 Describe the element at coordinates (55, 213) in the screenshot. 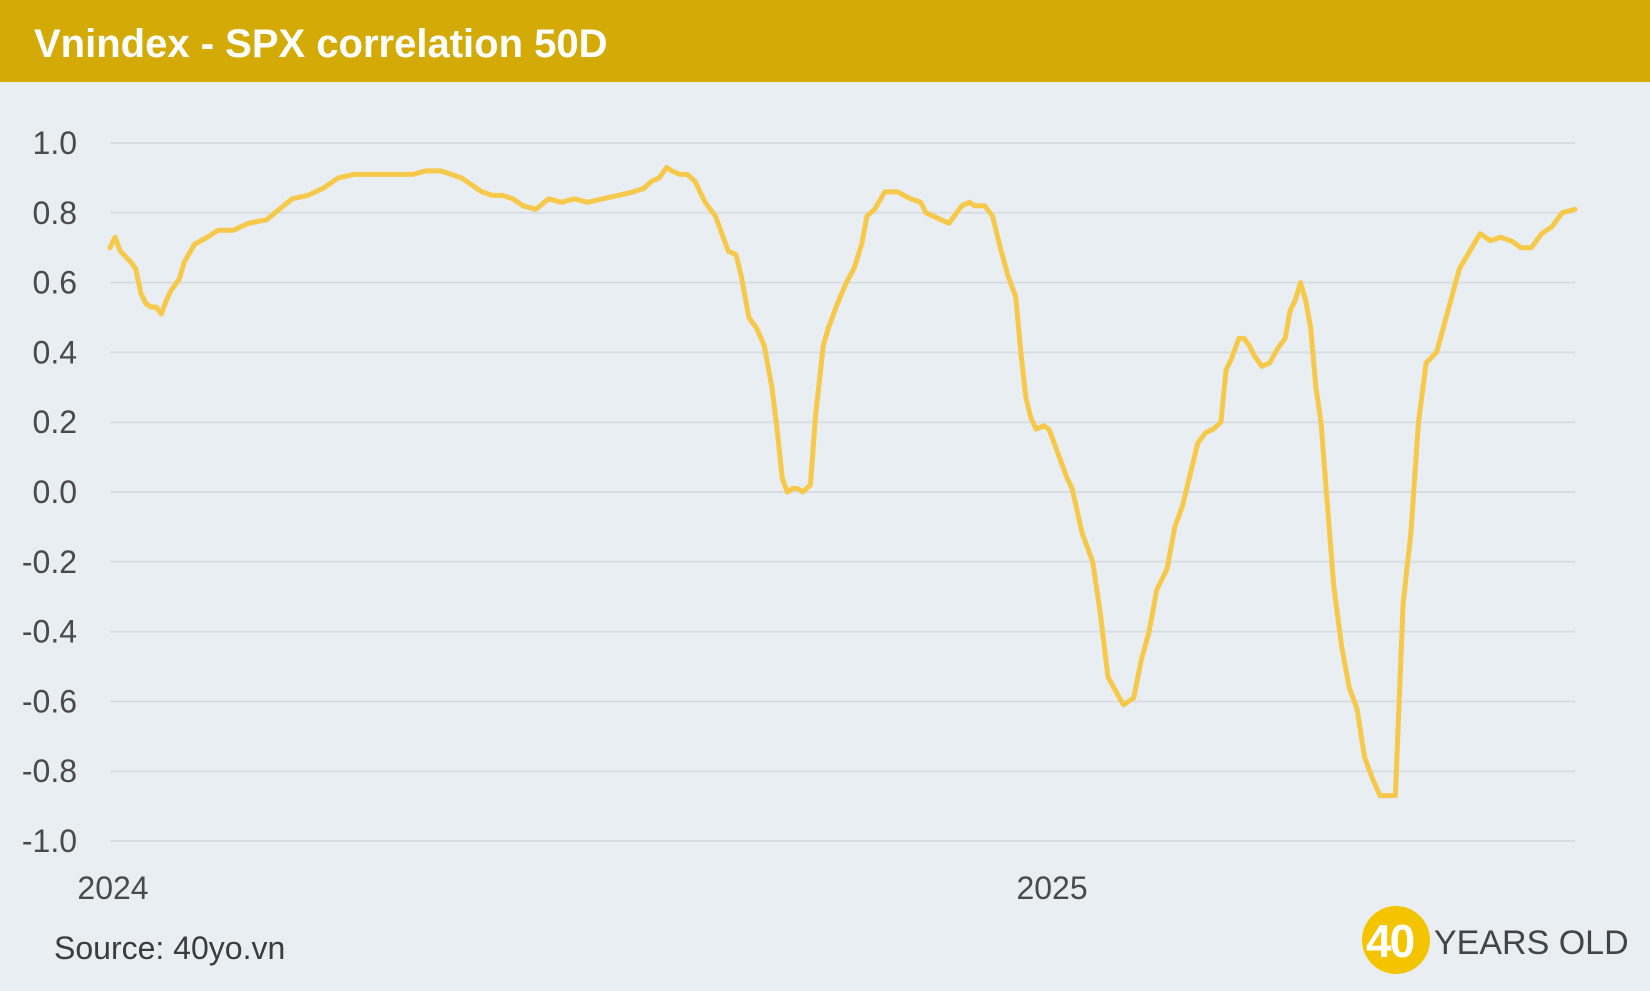

I see `y-tick-label: 0.8` at that location.